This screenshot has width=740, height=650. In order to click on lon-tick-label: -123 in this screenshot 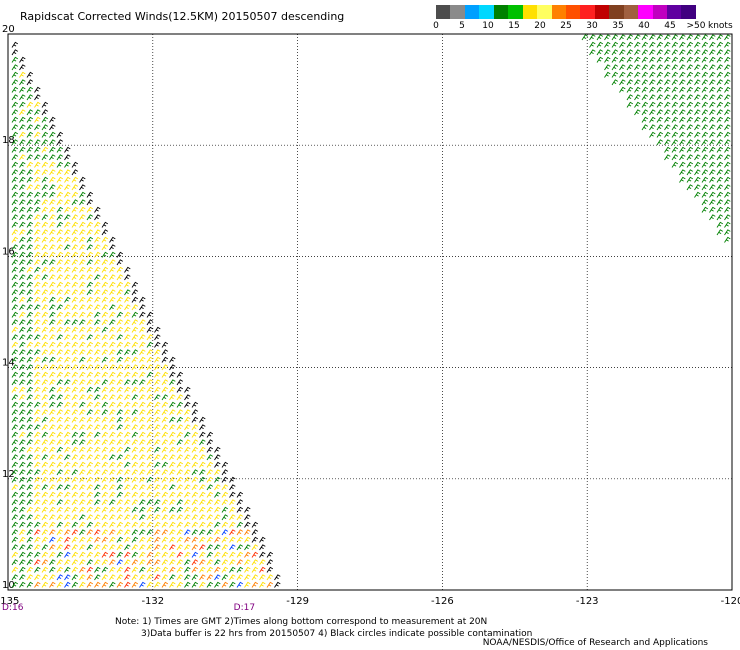, I will do `click(587, 601)`.